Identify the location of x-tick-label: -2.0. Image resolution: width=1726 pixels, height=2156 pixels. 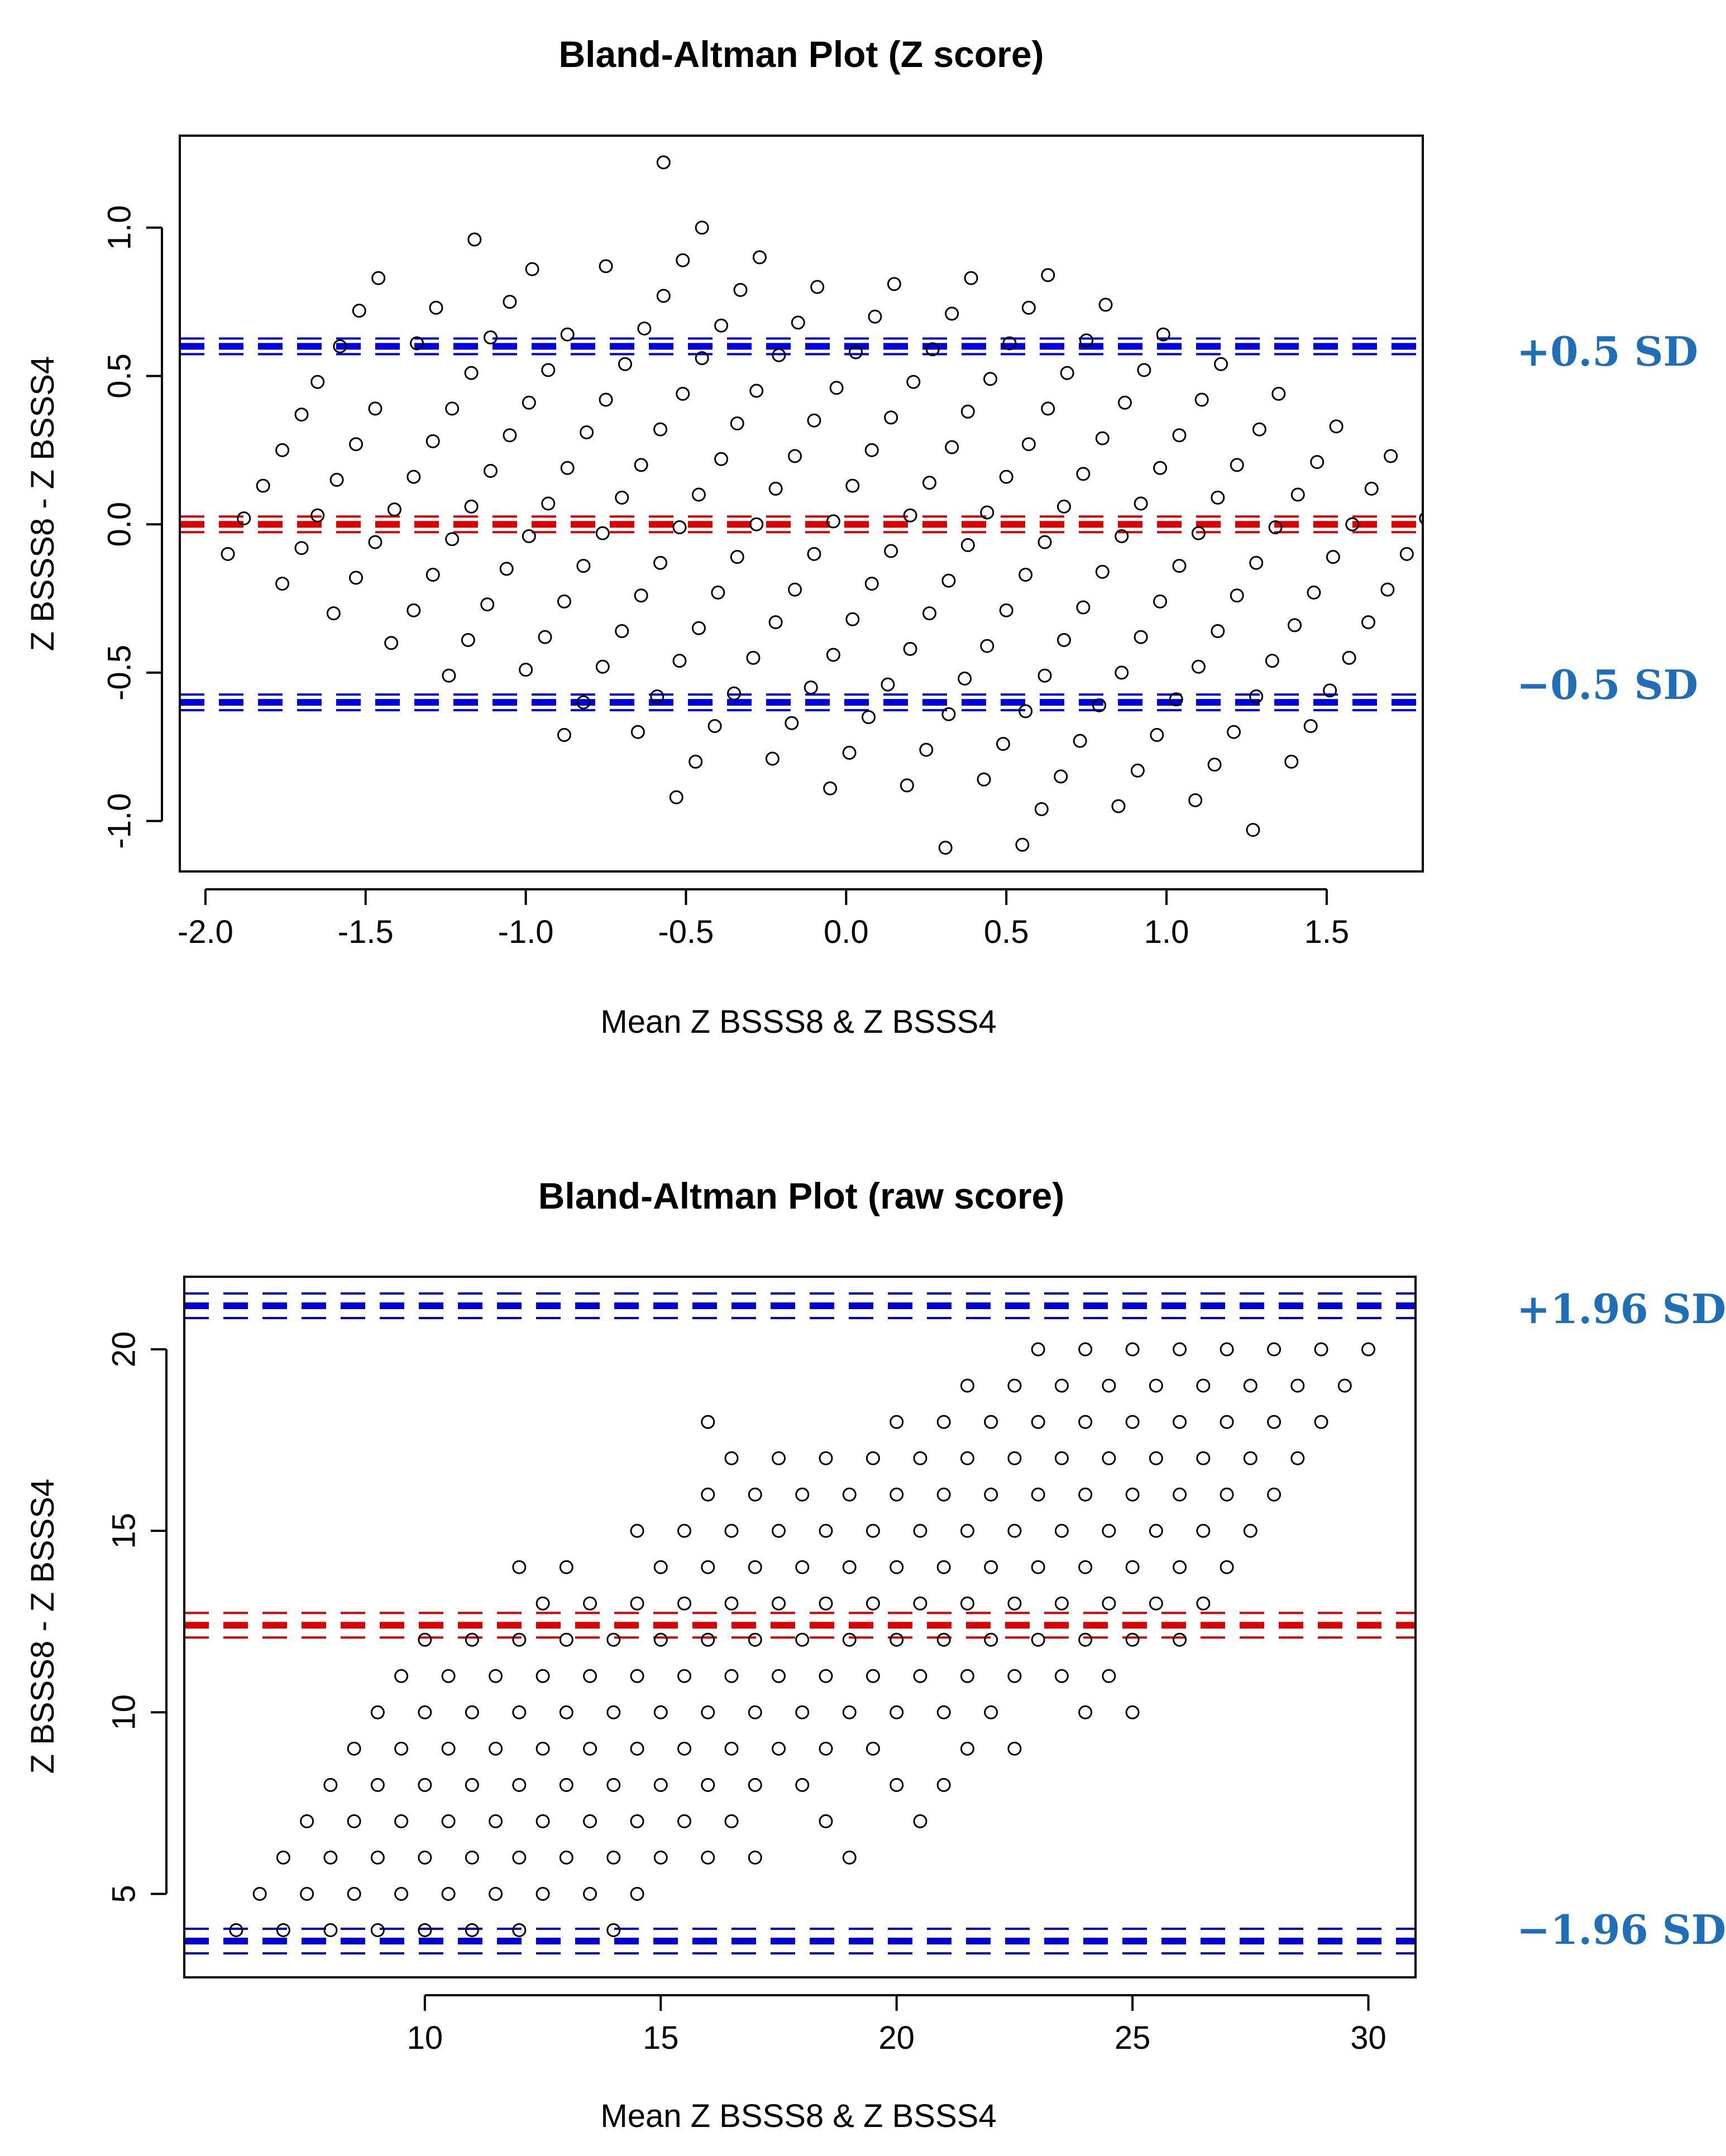
(206, 932).